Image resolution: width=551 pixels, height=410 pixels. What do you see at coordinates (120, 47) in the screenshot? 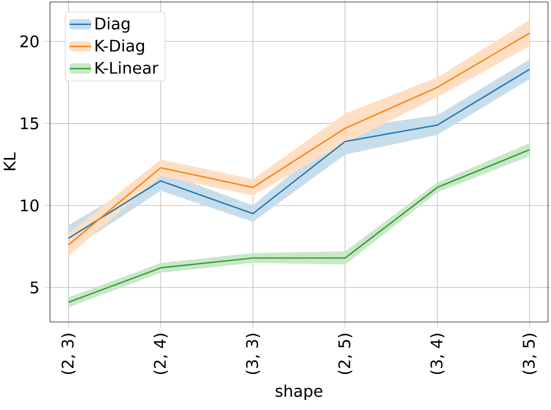
I see `legend-label: K-Diag` at bounding box center [120, 47].